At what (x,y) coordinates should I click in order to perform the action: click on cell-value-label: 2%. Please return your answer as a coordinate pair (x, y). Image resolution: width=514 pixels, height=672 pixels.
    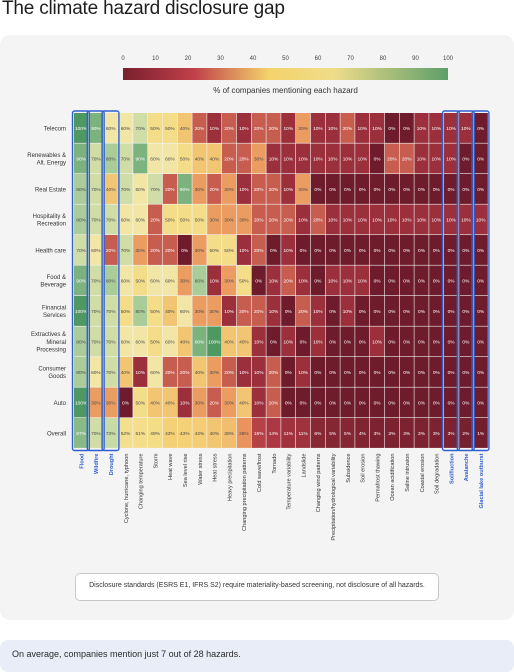
    Looking at the image, I should click on (466, 434).